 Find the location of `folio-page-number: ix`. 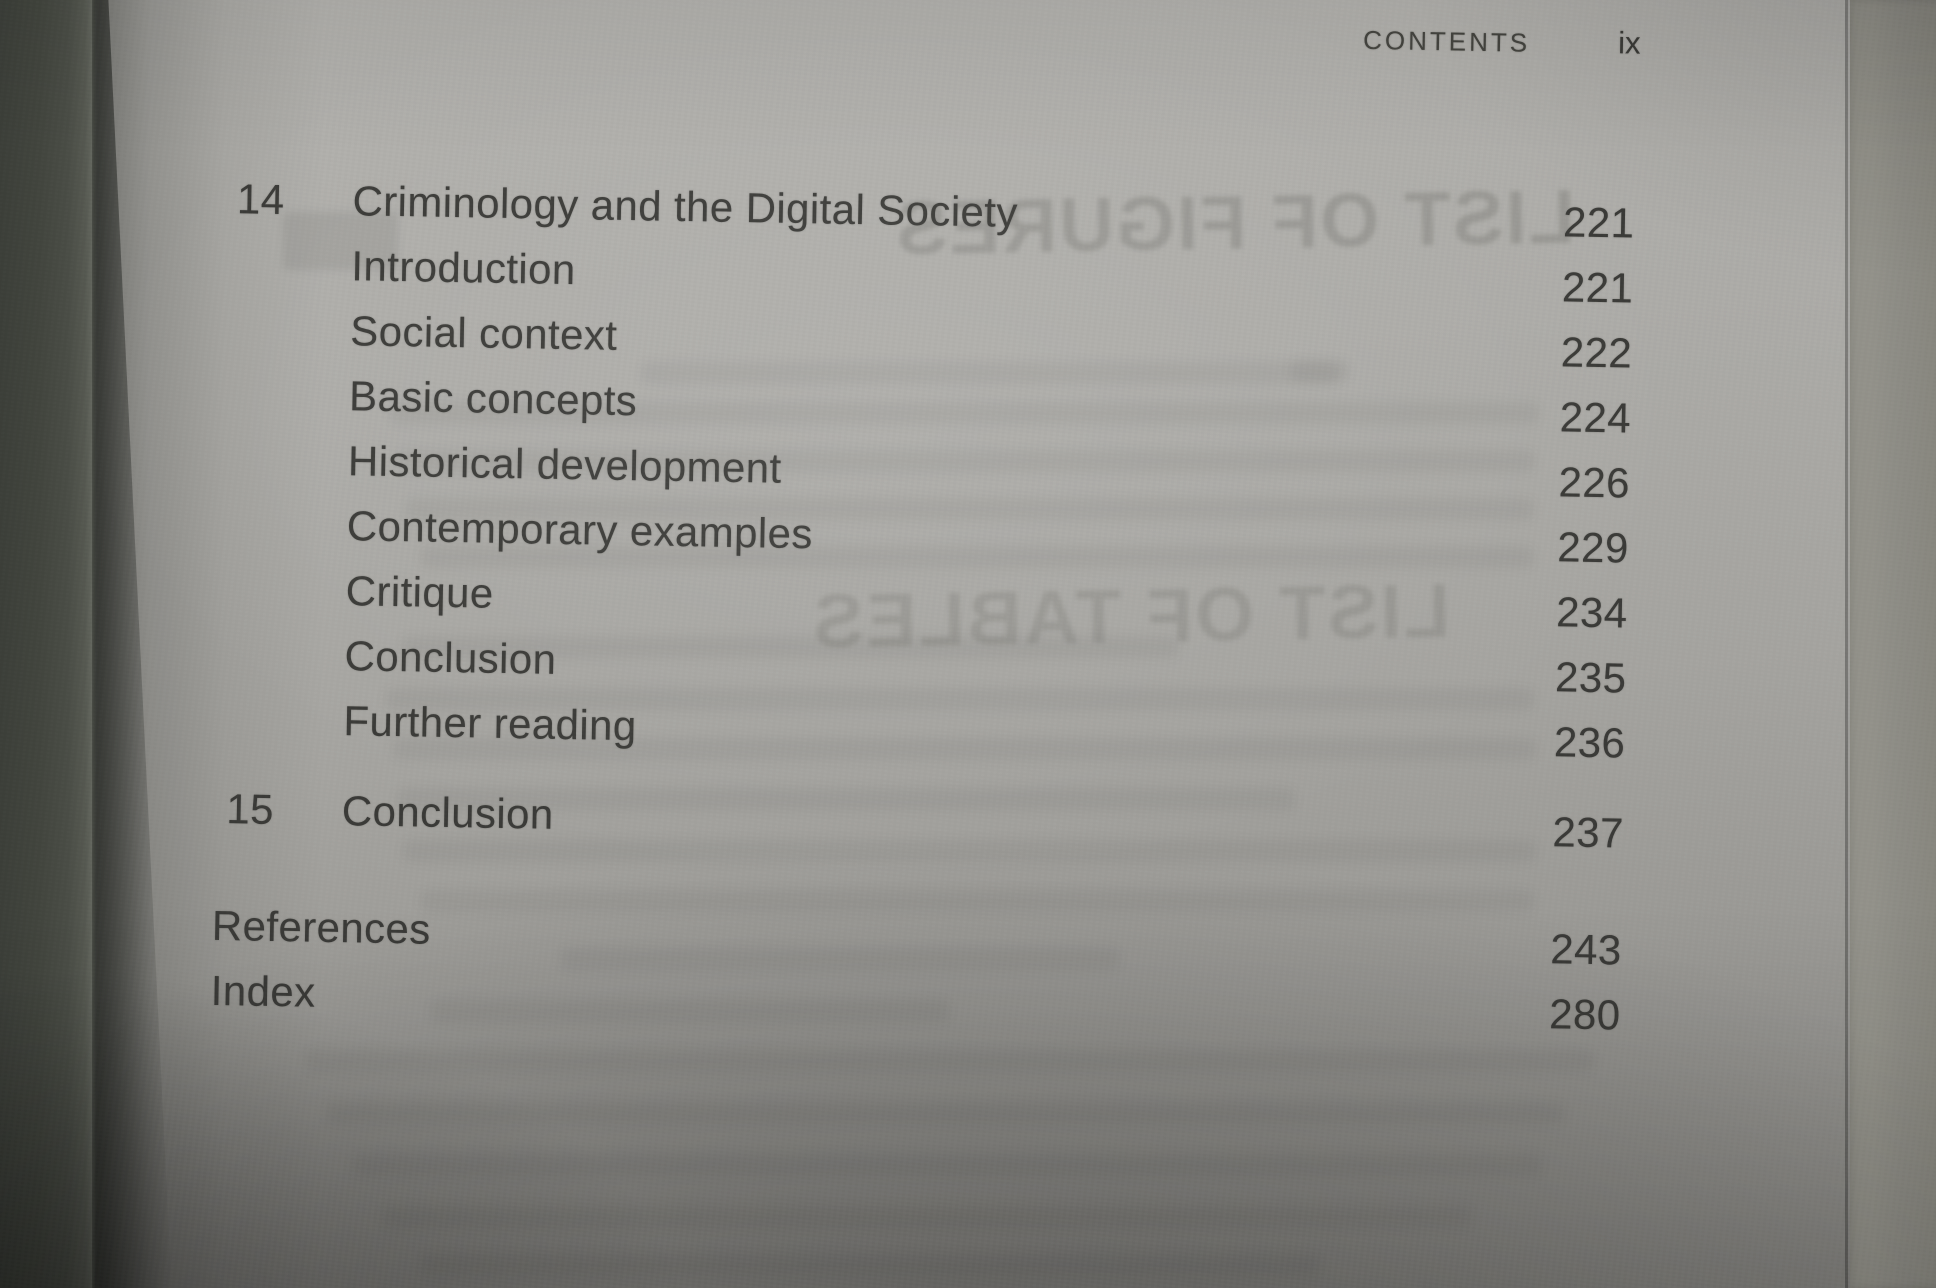

folio-page-number: ix is located at coordinates (1629, 43).